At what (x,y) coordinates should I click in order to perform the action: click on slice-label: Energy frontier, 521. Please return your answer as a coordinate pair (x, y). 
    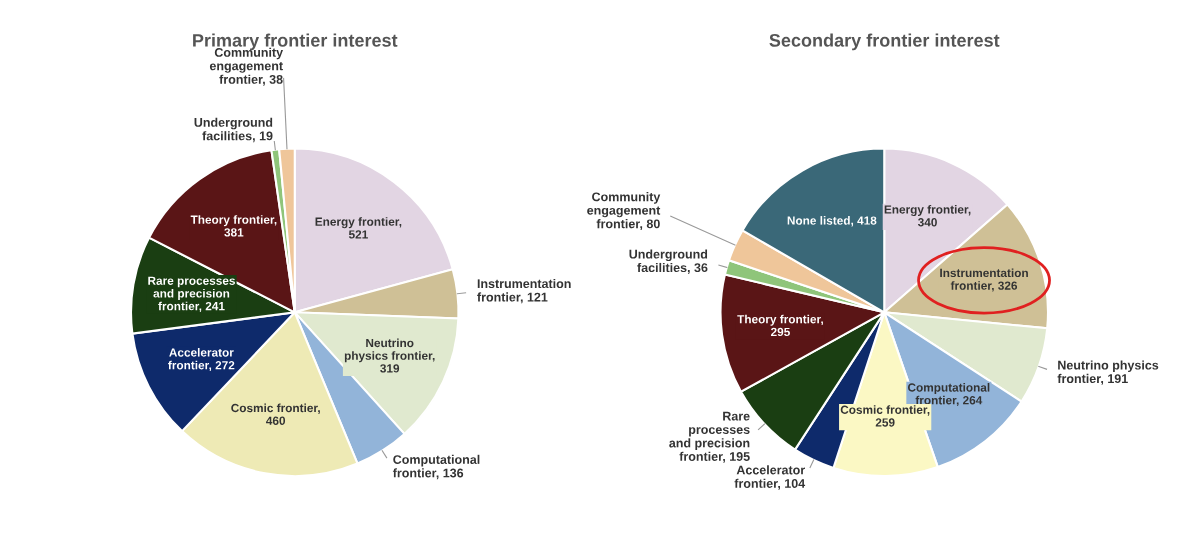
    Looking at the image, I should click on (358, 228).